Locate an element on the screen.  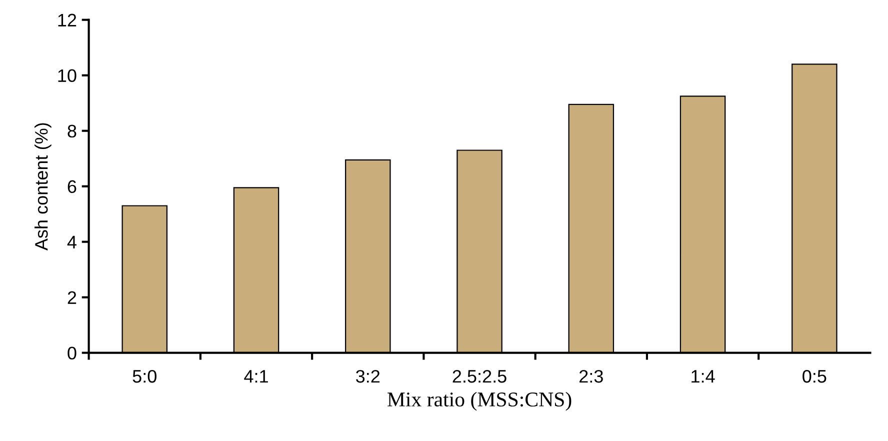
x-tick-label: 2:3 is located at coordinates (591, 376).